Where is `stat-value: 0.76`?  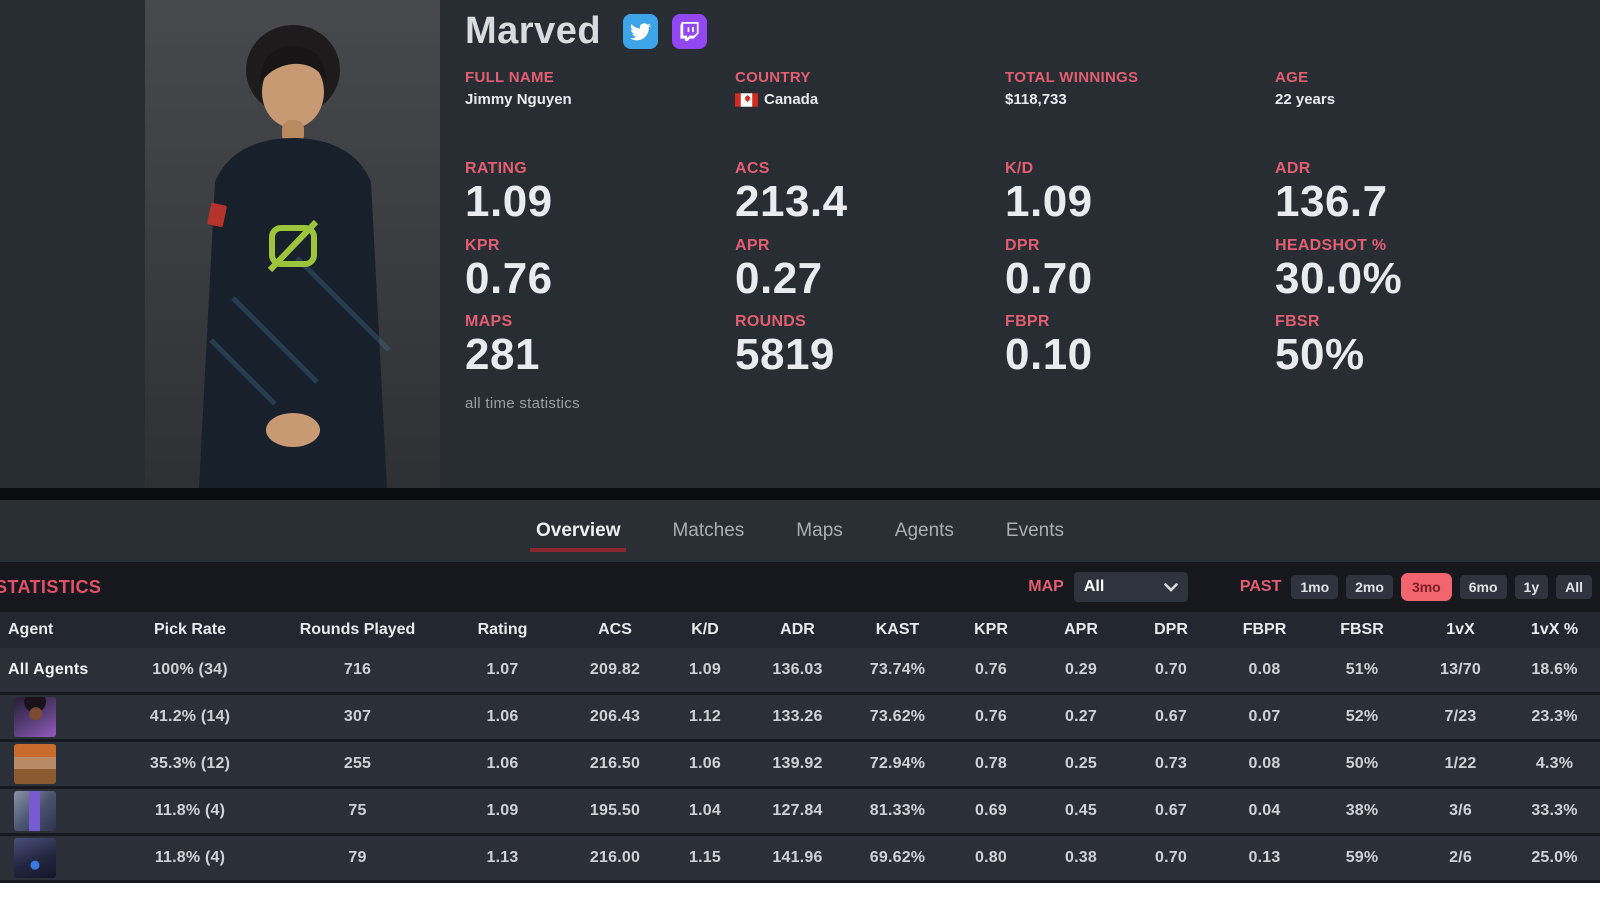 stat-value: 0.76 is located at coordinates (509, 278).